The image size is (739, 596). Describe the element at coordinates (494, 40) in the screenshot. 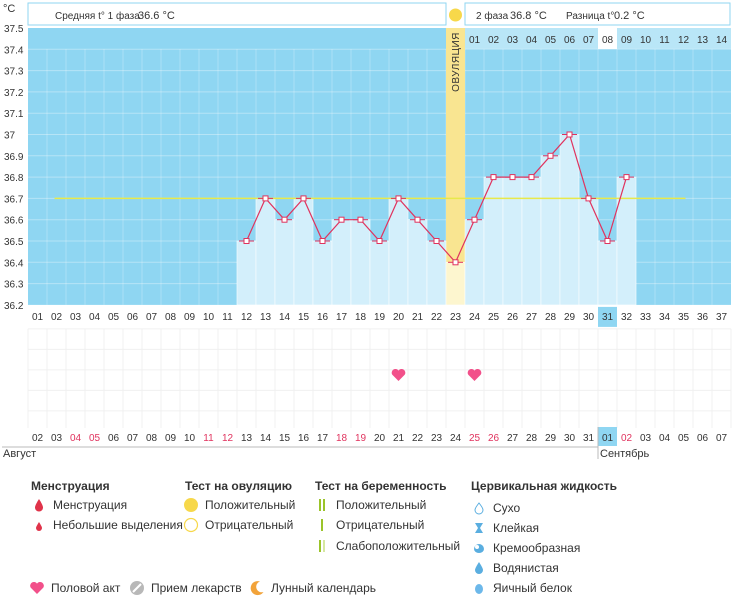

I see `phase2-day-label: 02` at that location.